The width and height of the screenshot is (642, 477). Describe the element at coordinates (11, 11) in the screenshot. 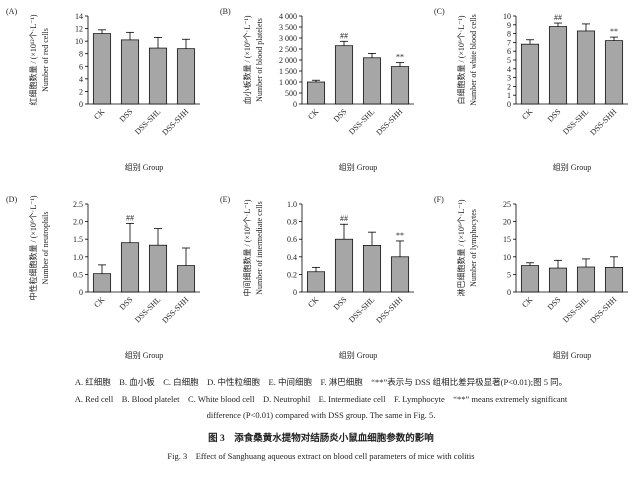

I see `panel-label: (A)` at that location.